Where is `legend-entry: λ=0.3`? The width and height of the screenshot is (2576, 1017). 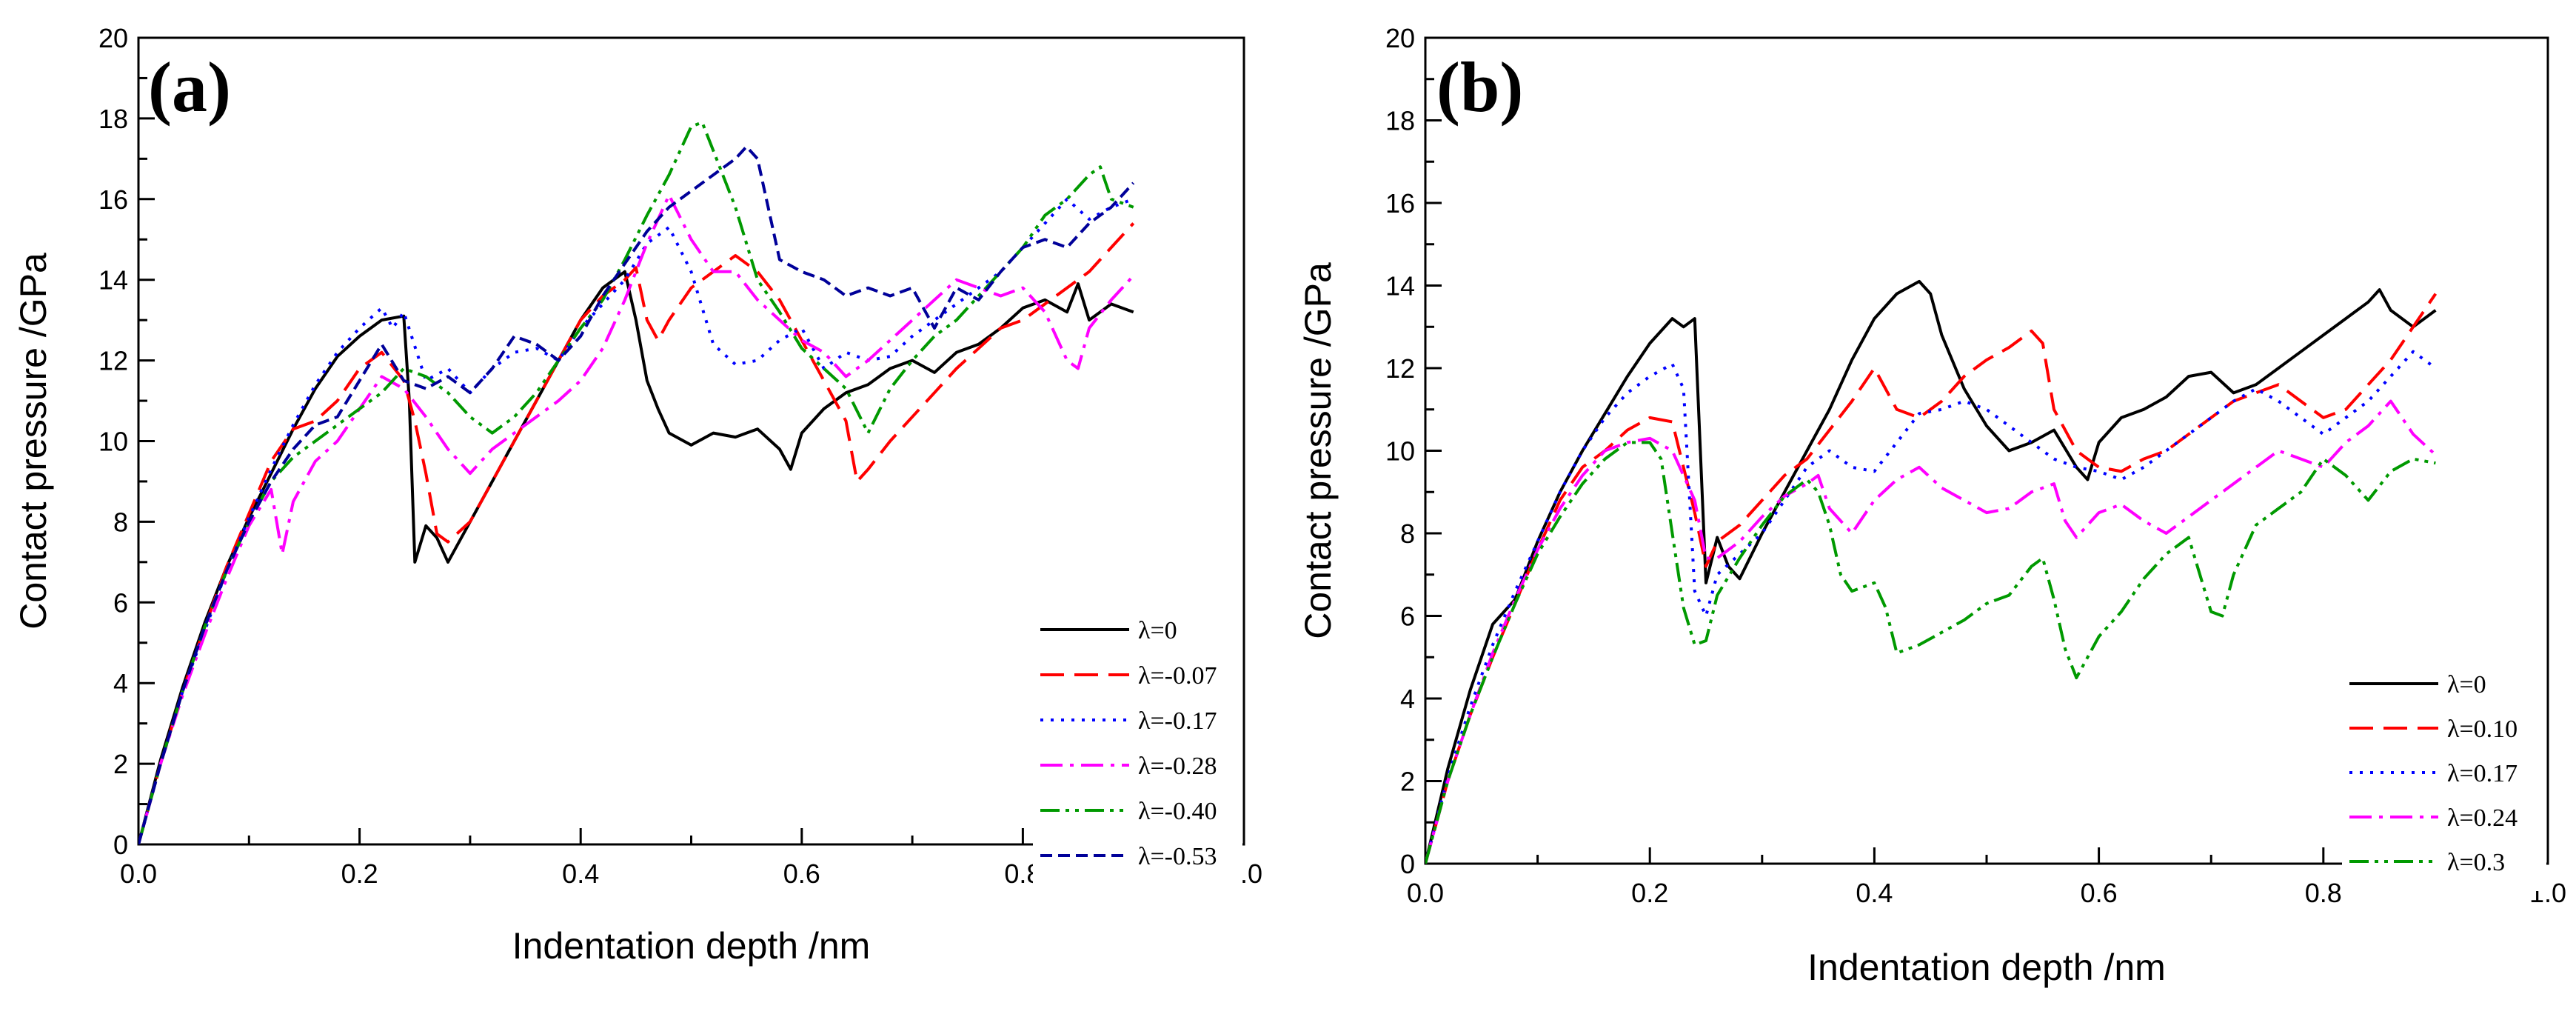
legend-entry: λ=0.3 is located at coordinates (2476, 863).